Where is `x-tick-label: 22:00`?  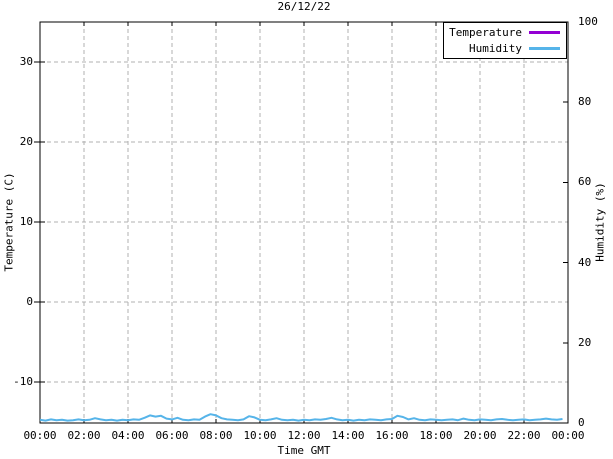 x-tick-label: 22:00 is located at coordinates (524, 435).